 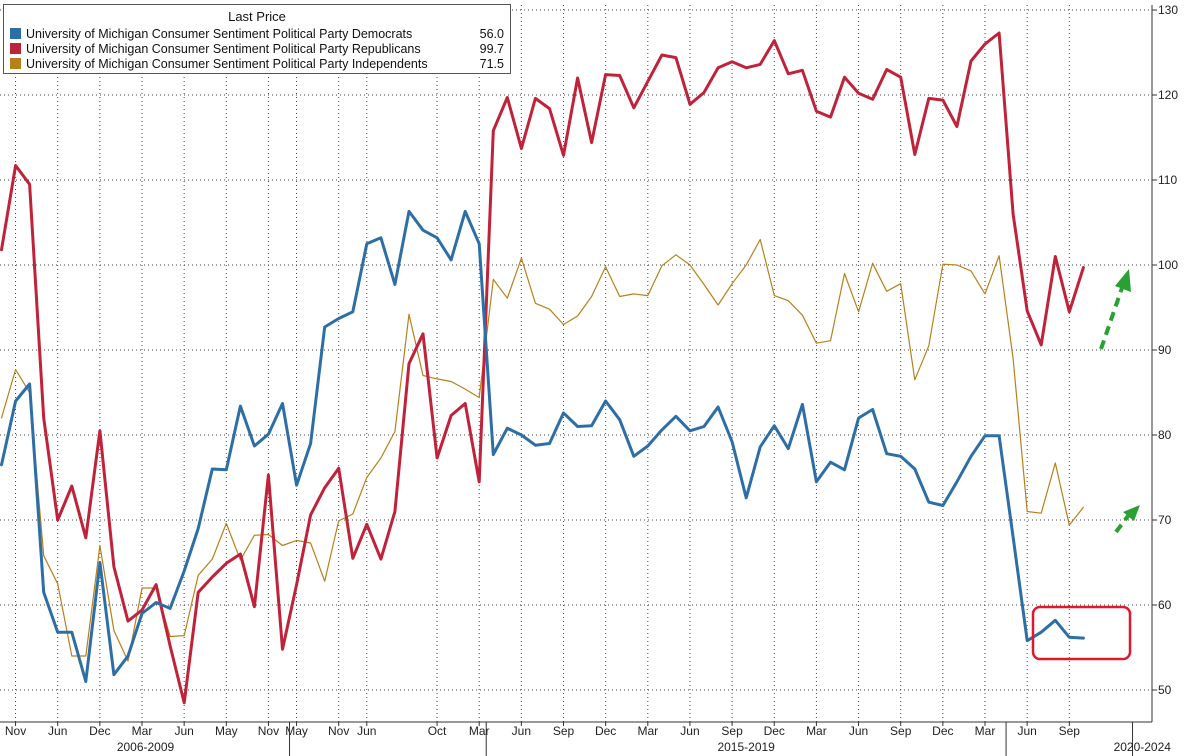 I want to click on legend-swatch-independents, so click(x=15, y=63).